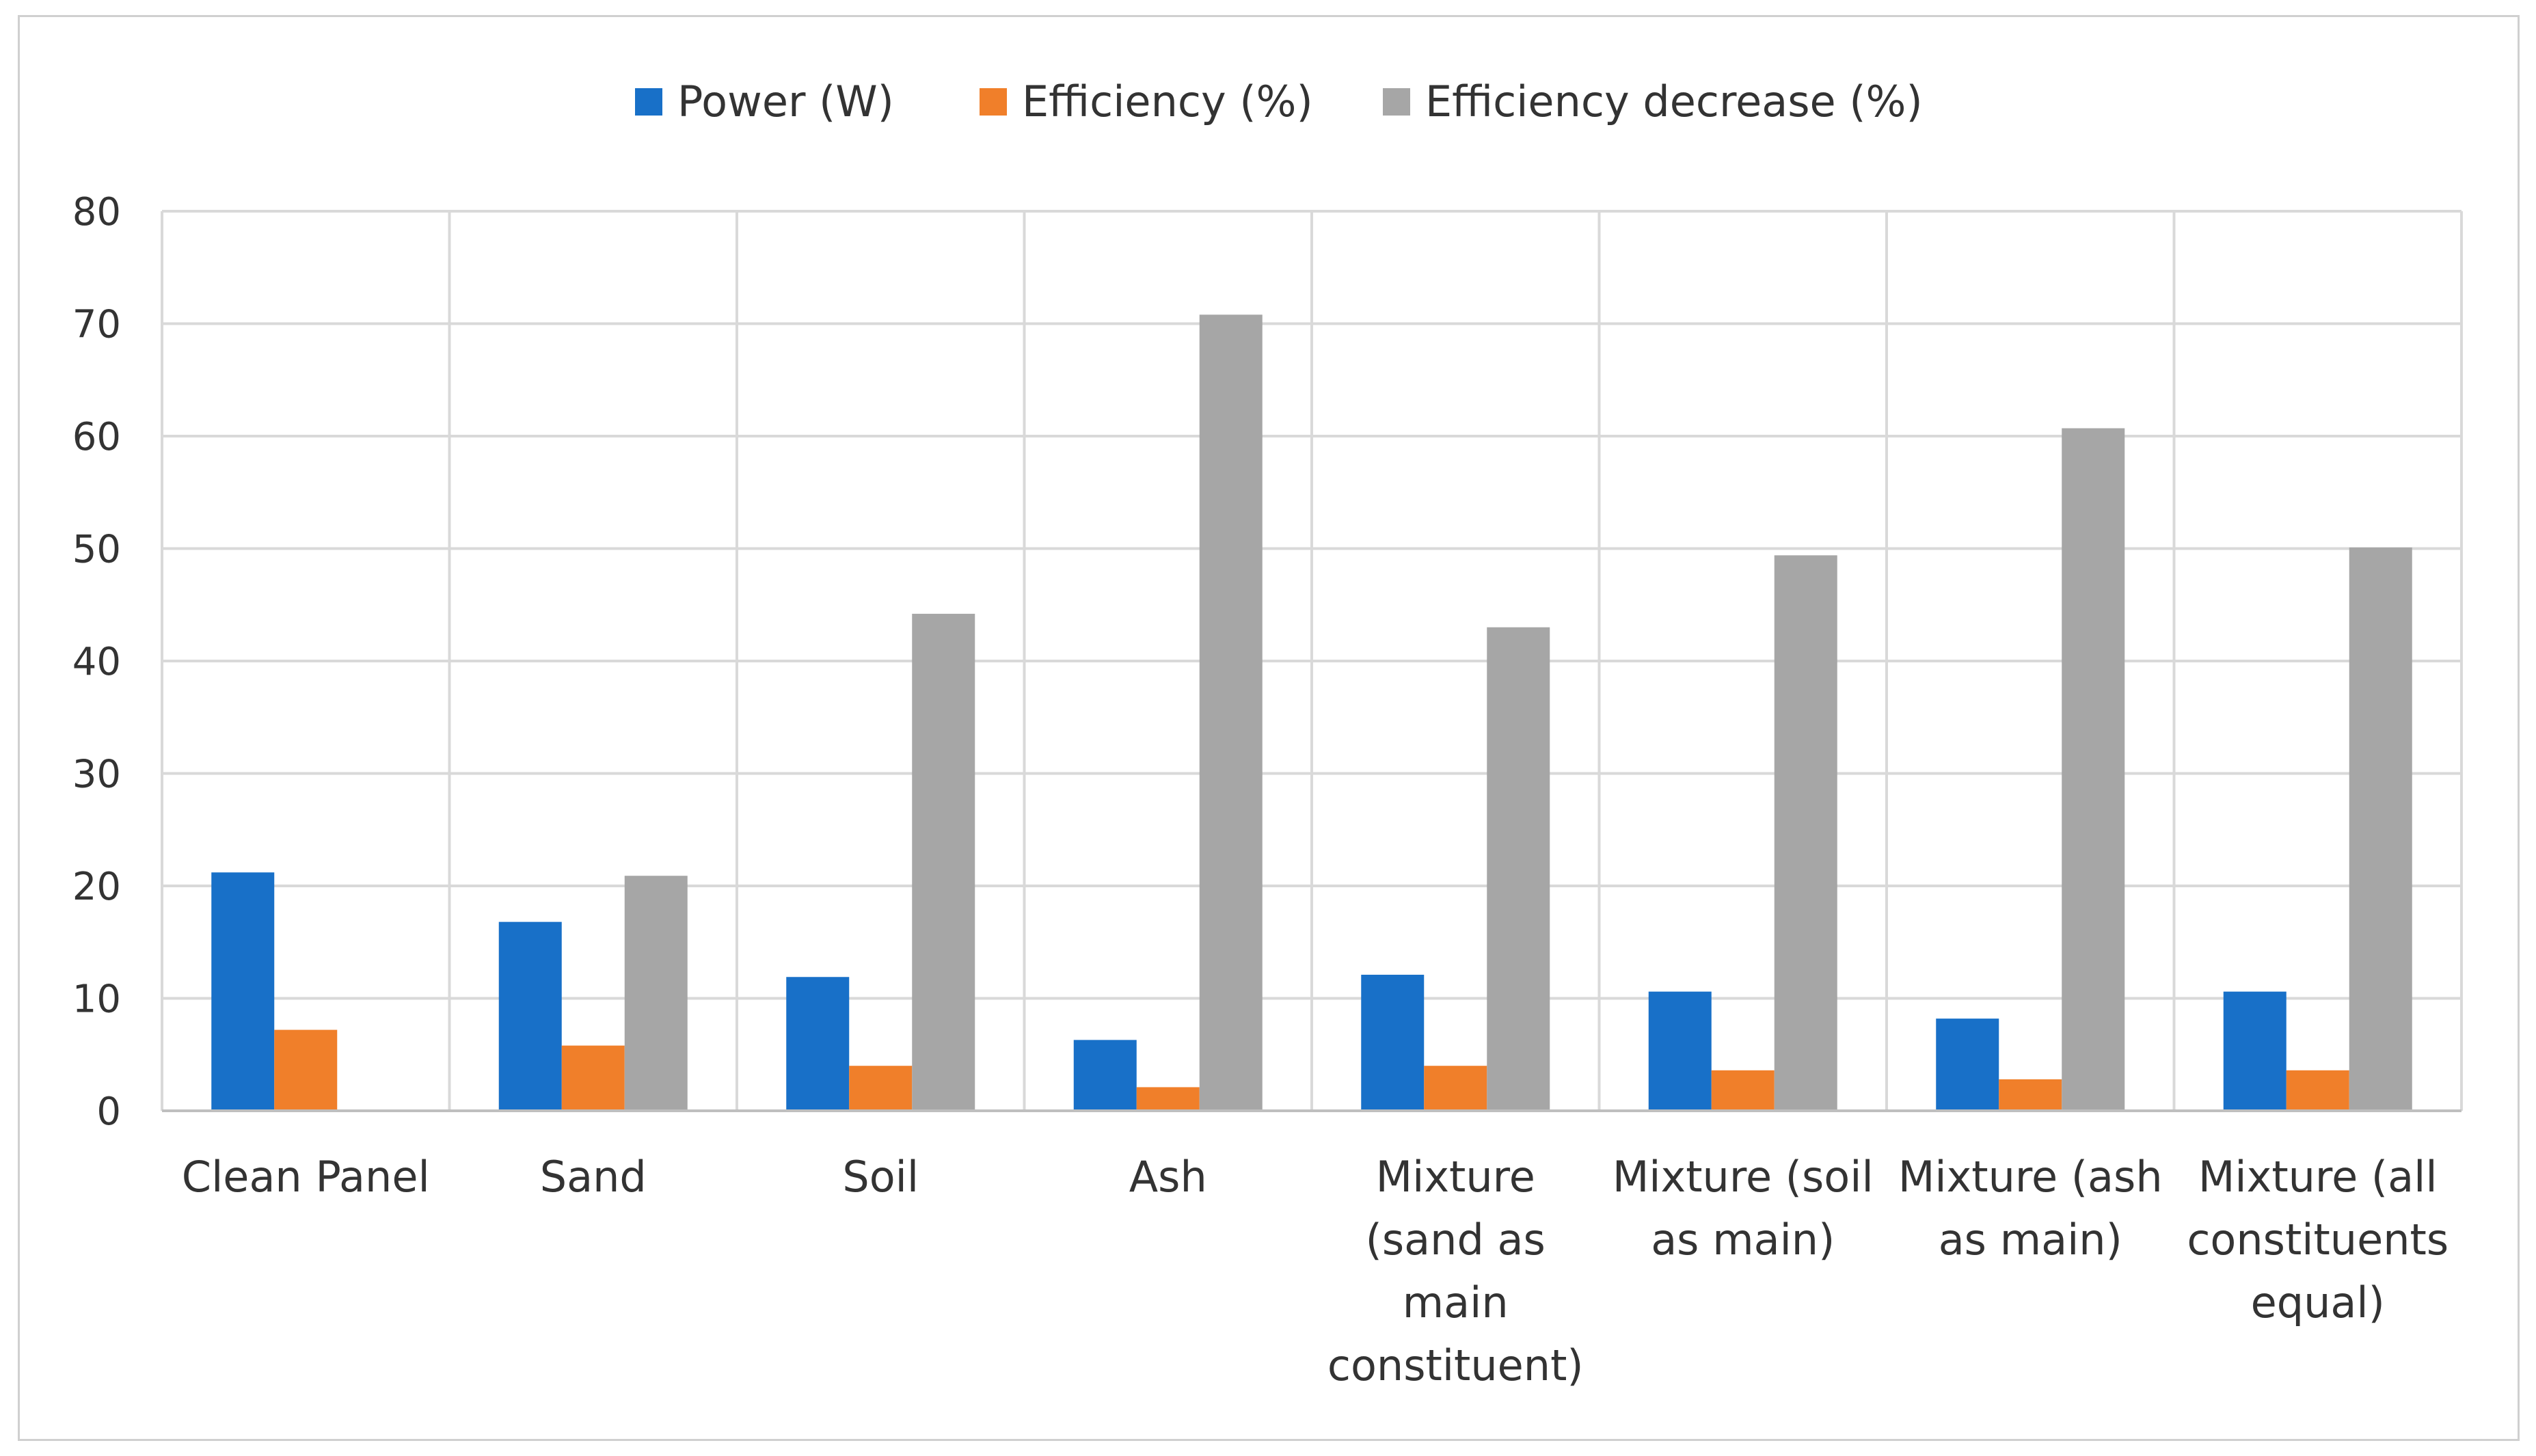  Describe the element at coordinates (1456, 1365) in the screenshot. I see `x-tick-label-line: constituent)` at that location.